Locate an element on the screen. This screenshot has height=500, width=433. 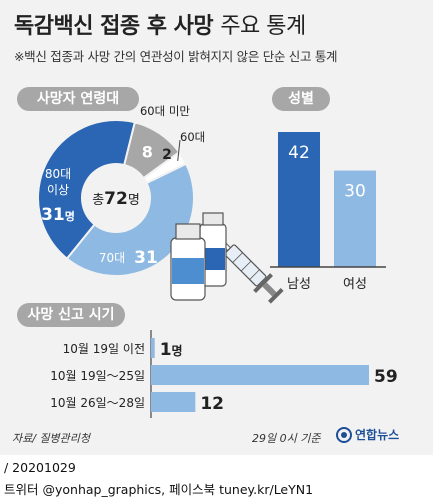
page-subtitle: ※백신 접종과 사망 간의 연관성이 밝혀지지 않은 단순 신고 통계 is located at coordinates (176, 56).